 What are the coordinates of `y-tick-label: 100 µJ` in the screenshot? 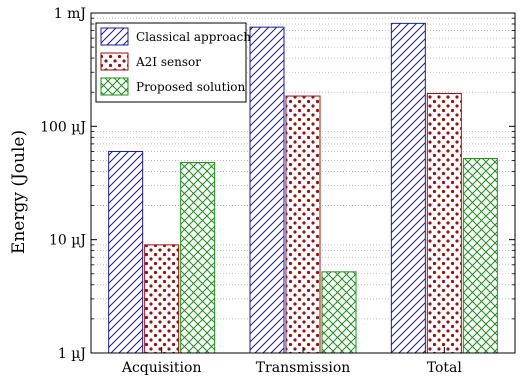 It's located at (63, 127).